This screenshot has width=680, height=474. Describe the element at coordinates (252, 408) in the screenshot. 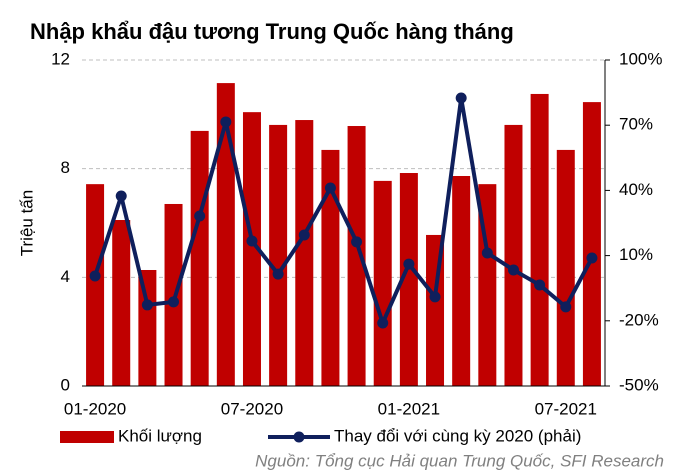

I see `x-tick-label: 07-2020` at that location.